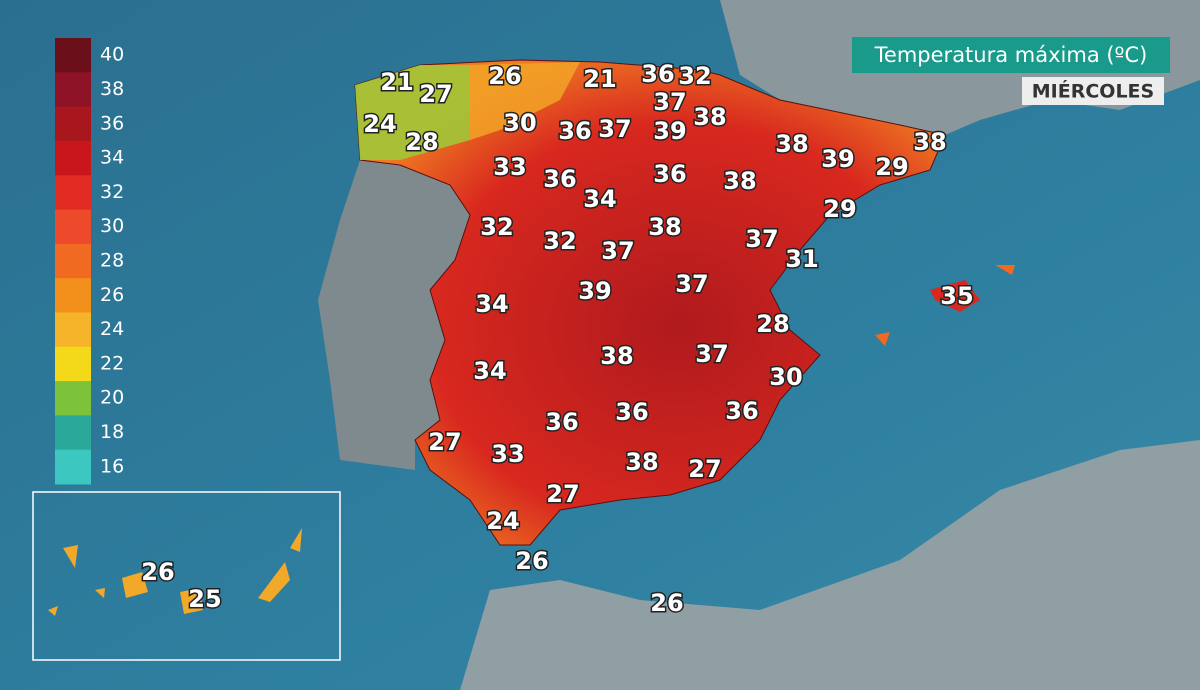 This screenshot has height=690, width=1200. Describe the element at coordinates (112, 89) in the screenshot. I see `legend-label: 38` at that location.